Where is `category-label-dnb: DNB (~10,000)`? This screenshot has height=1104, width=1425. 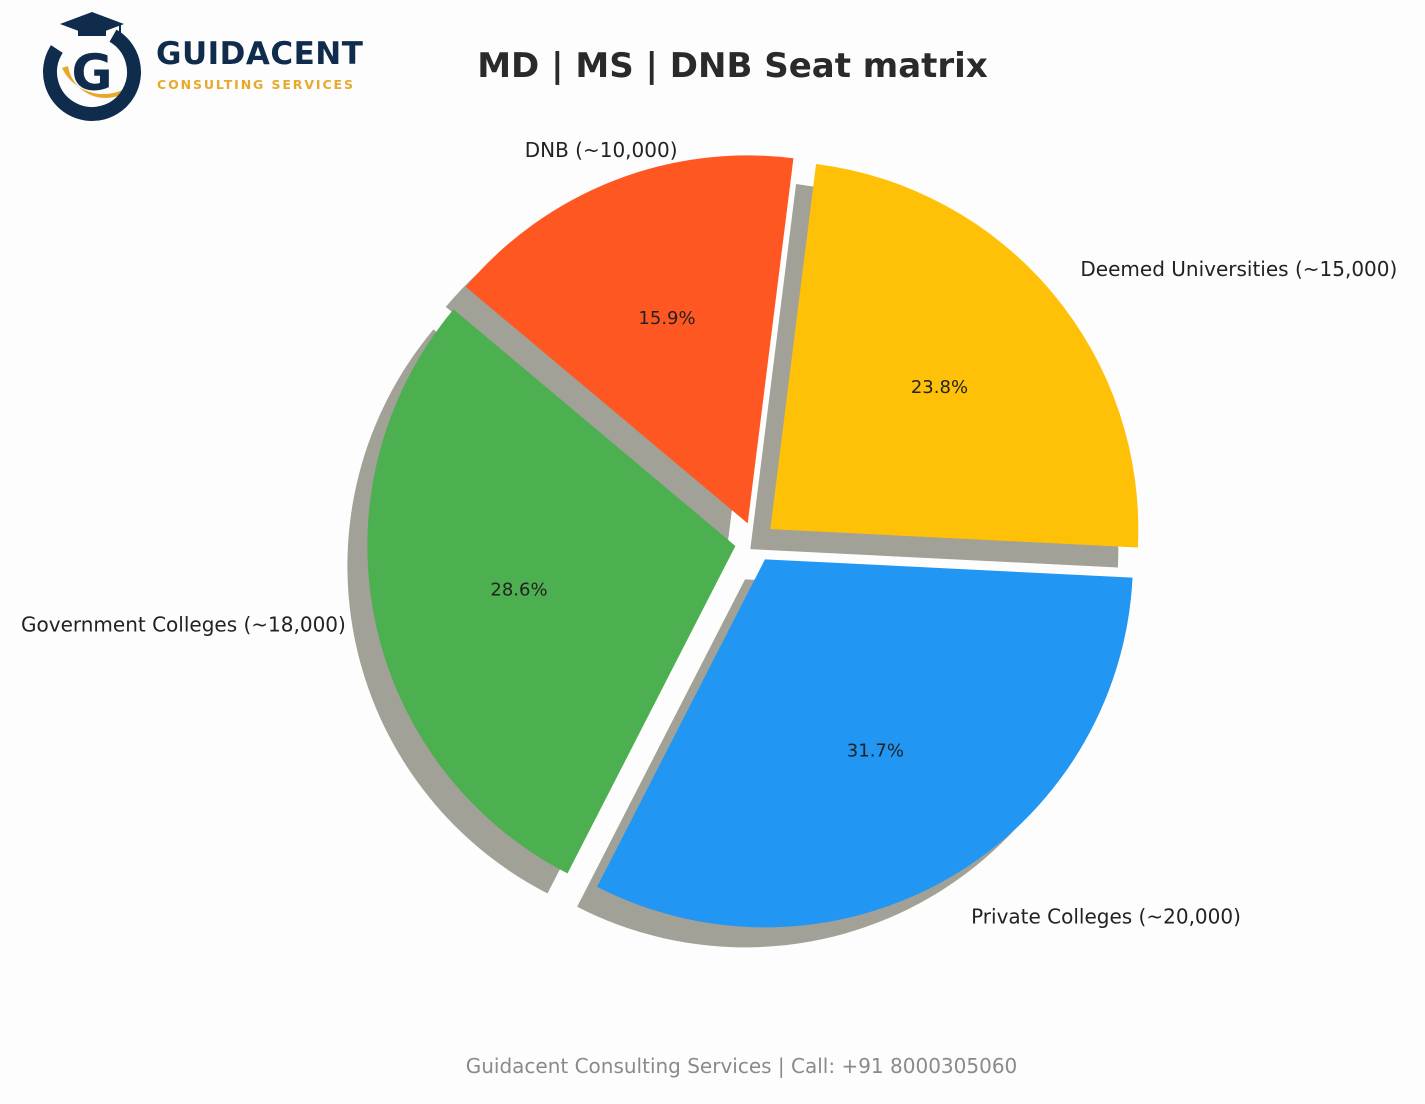
category-label-dnb: DNB (~10,000) is located at coordinates (601, 150).